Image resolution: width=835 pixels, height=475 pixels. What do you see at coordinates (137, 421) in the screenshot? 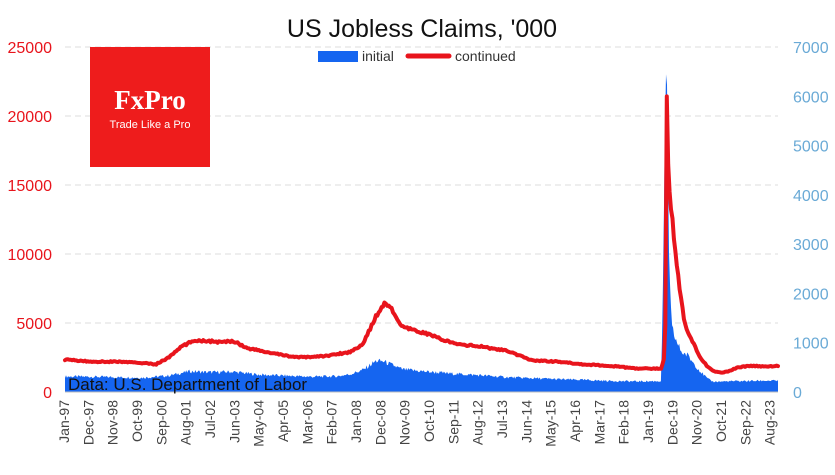
I see `x-tick-label-3: Oct-99` at bounding box center [137, 421].